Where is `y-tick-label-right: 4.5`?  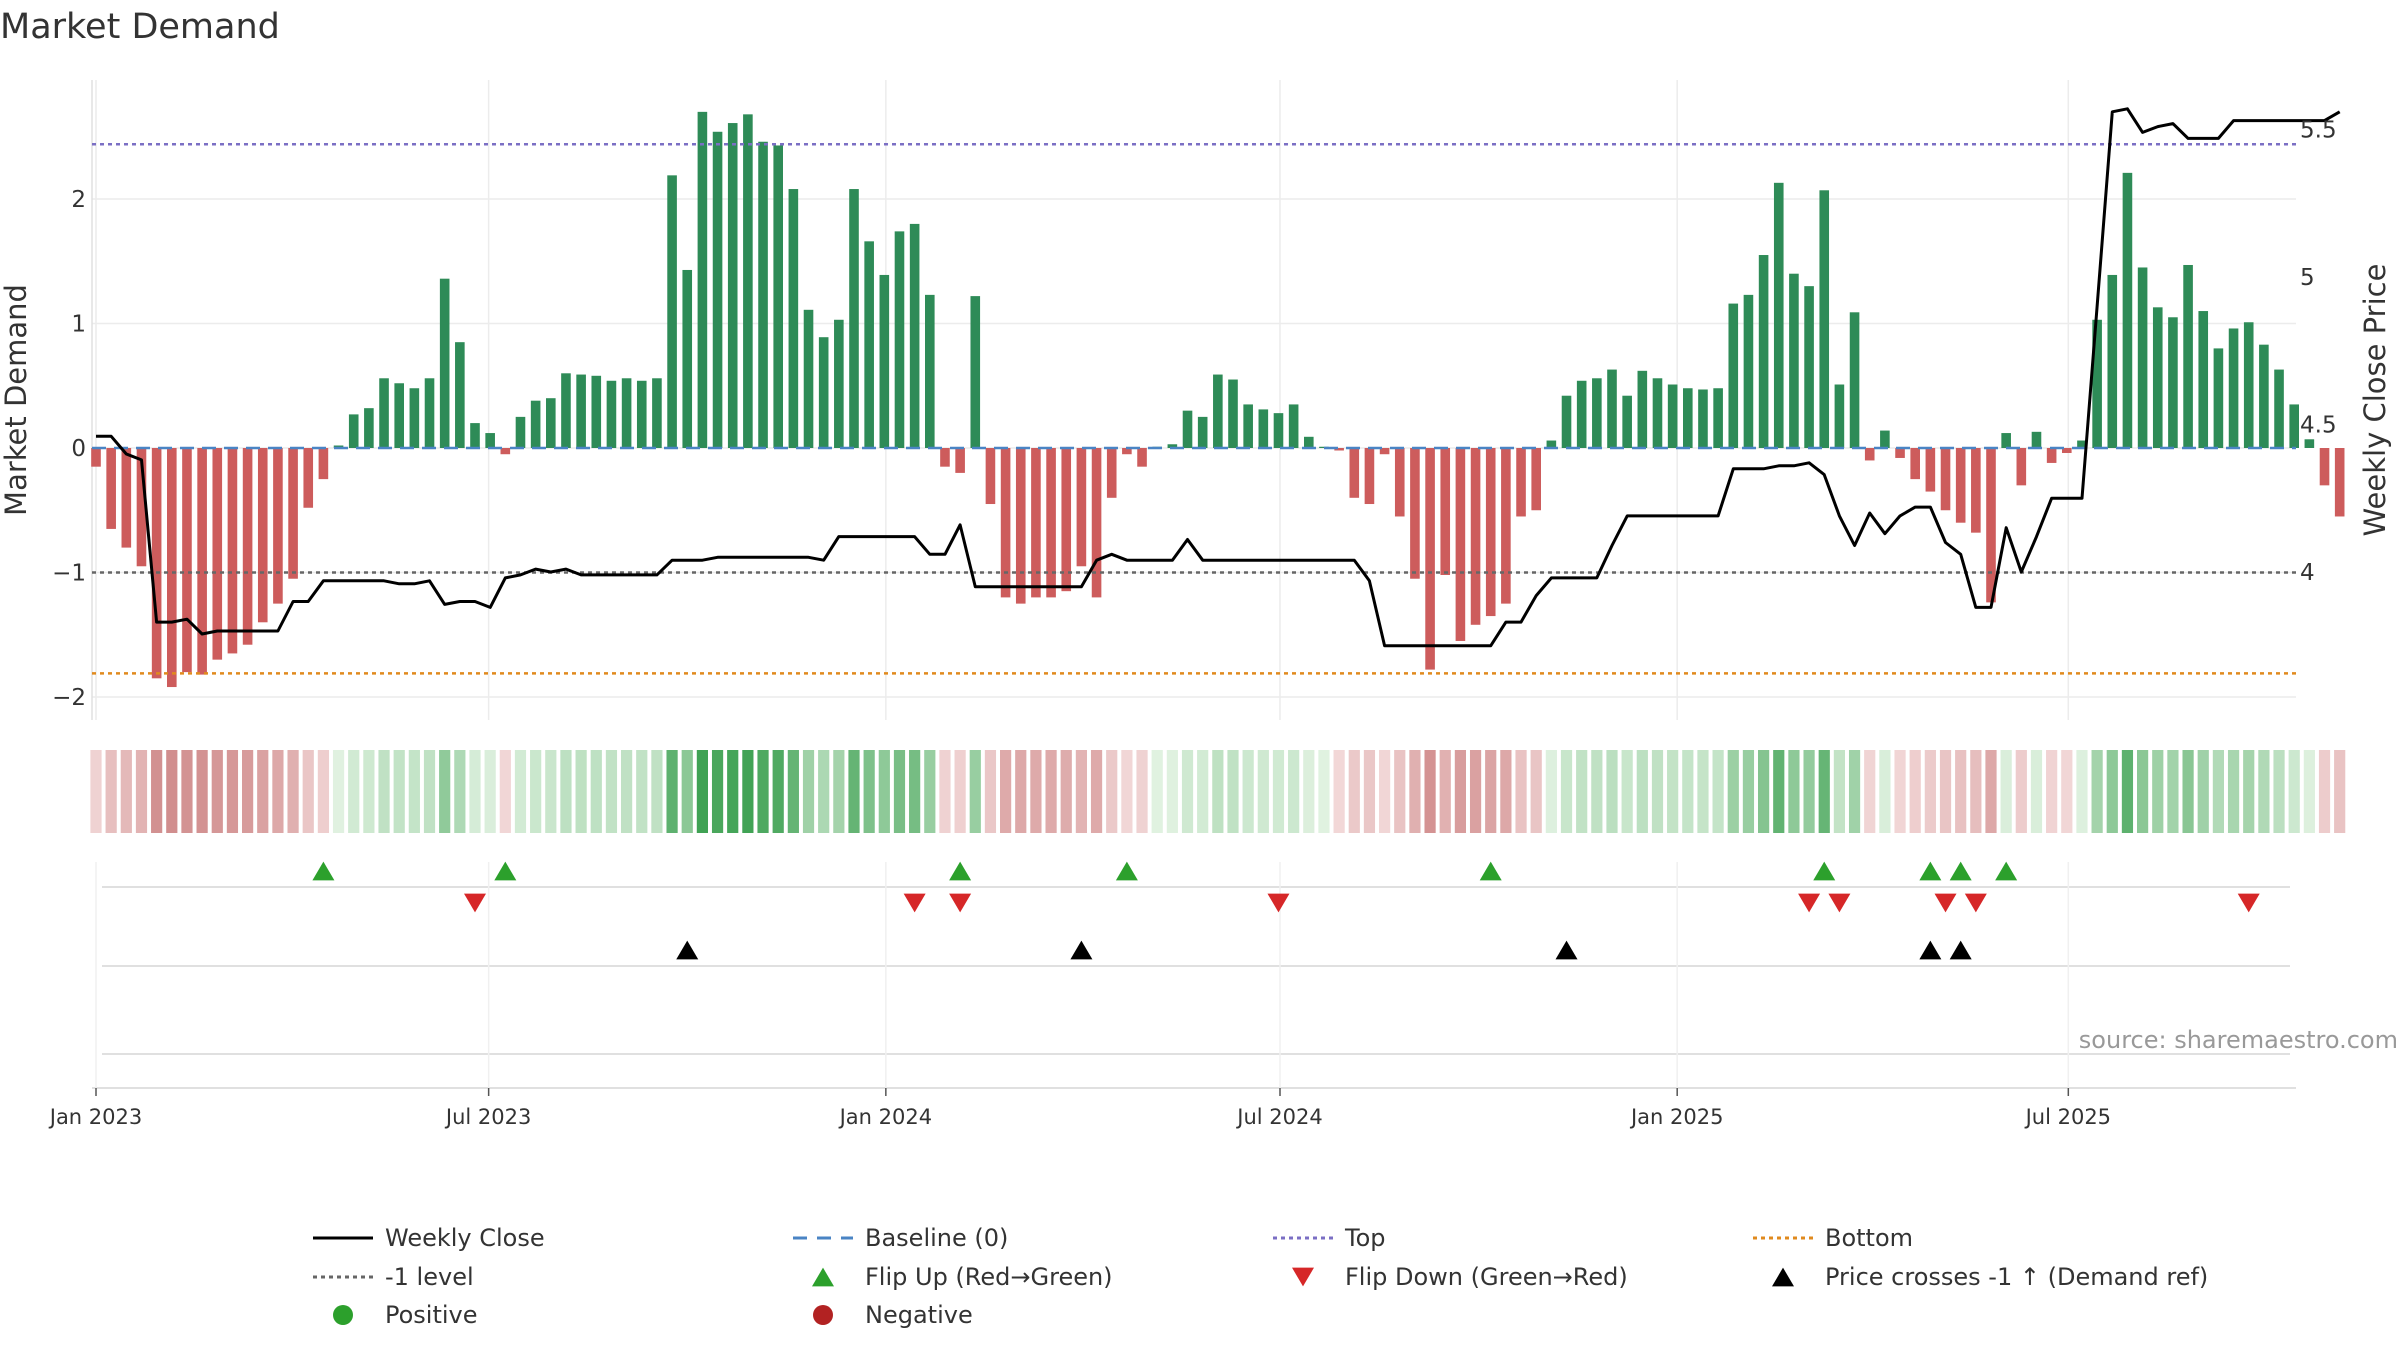
y-tick-label-right: 4.5 is located at coordinates (2318, 426).